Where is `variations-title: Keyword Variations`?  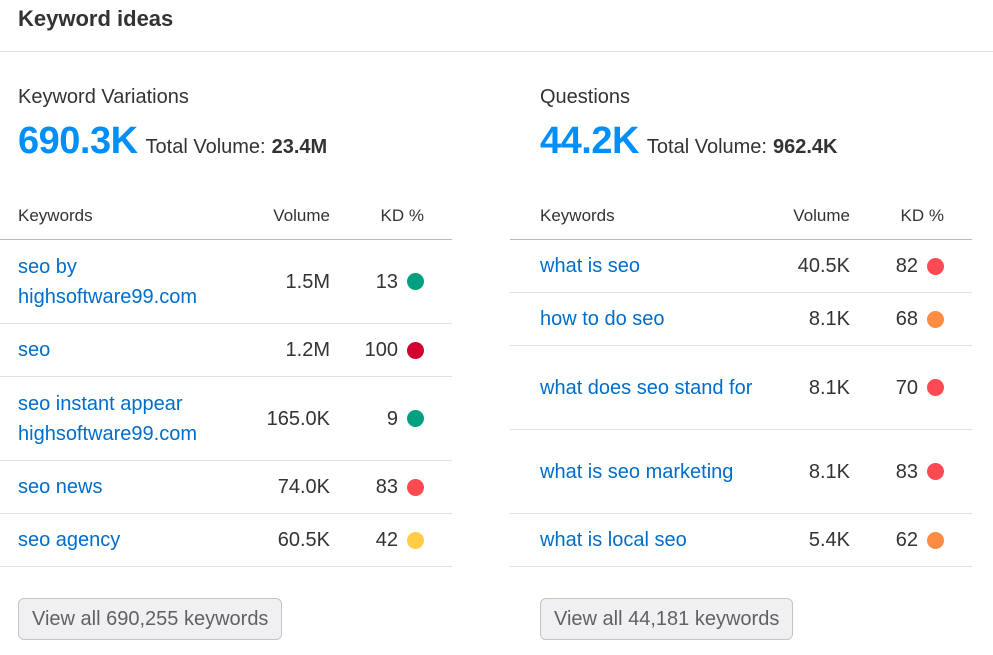 variations-title: Keyword Variations is located at coordinates (103, 97).